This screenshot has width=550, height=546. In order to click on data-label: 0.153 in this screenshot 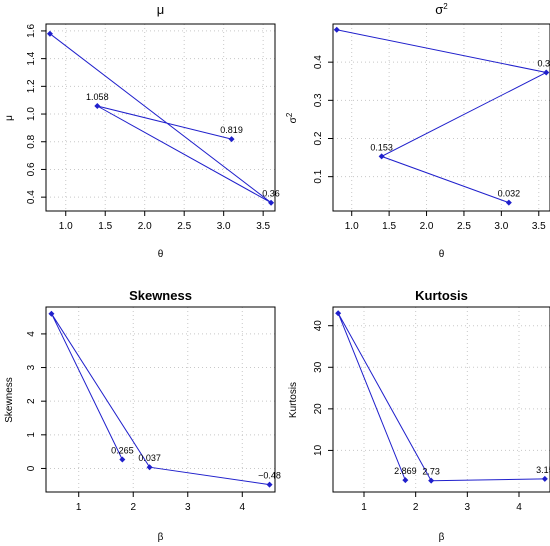, I will do `click(381, 147)`.